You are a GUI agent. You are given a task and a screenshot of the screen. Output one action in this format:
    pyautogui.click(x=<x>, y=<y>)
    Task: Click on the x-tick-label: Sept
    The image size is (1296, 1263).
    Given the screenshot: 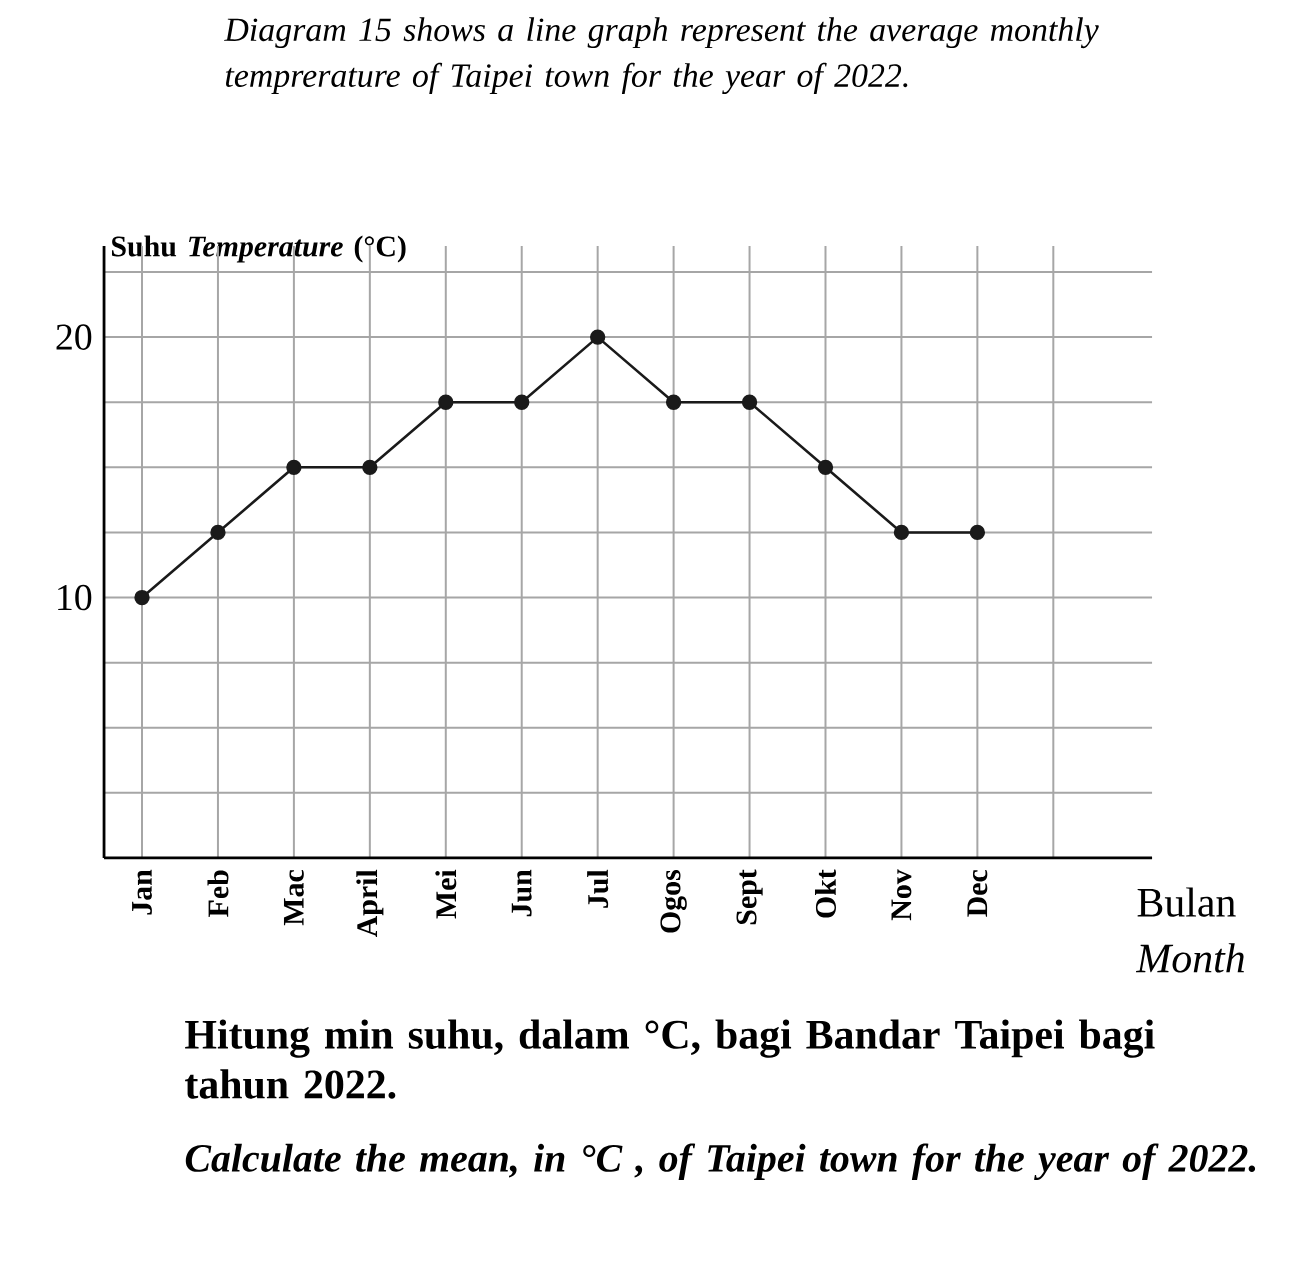 What is the action you would take?
    pyautogui.click(x=749, y=897)
    